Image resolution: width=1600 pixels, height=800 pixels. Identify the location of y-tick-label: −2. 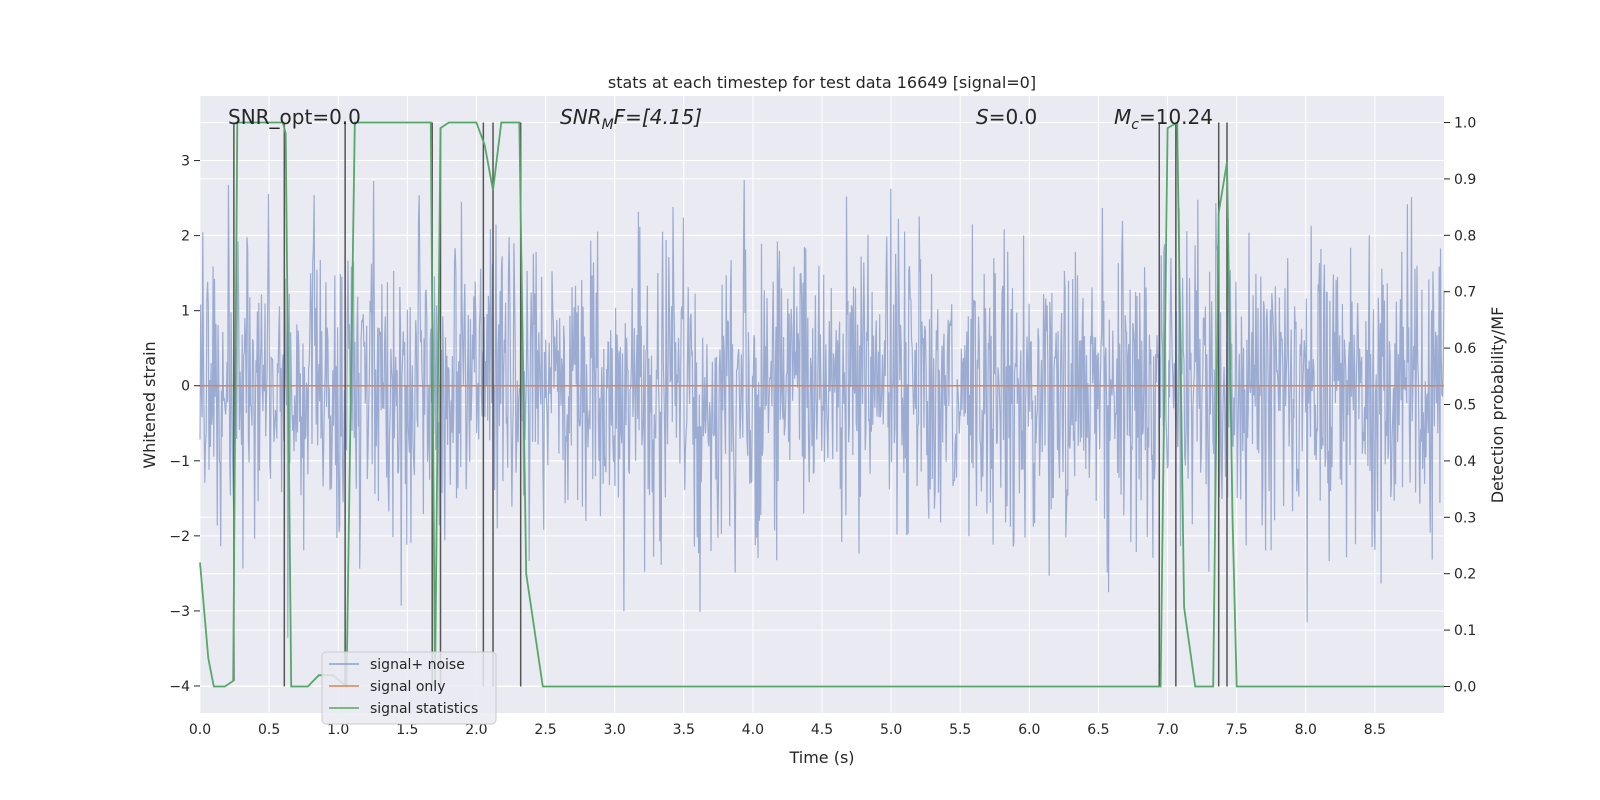
(179, 537).